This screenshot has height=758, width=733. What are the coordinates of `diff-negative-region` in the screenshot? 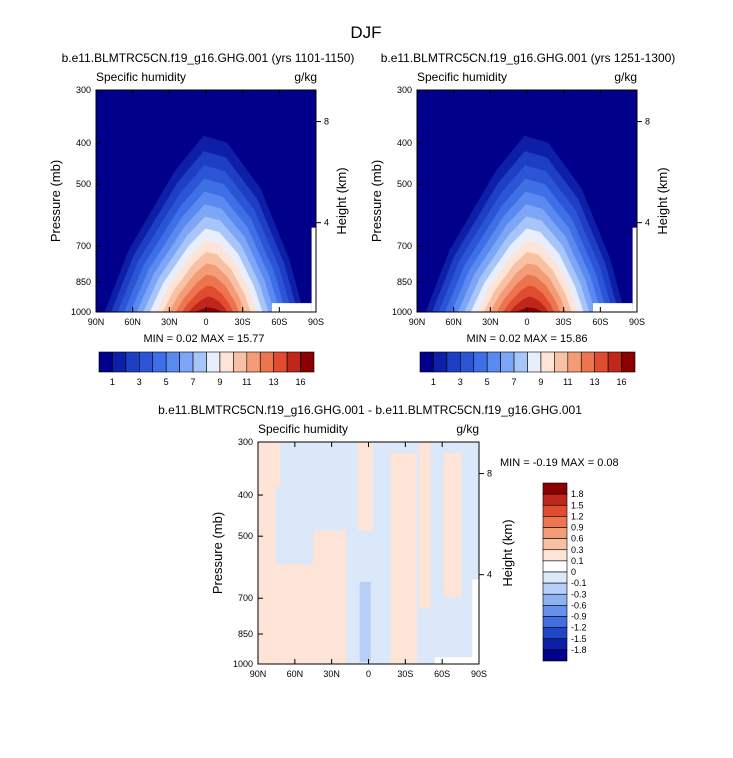 It's located at (365, 621).